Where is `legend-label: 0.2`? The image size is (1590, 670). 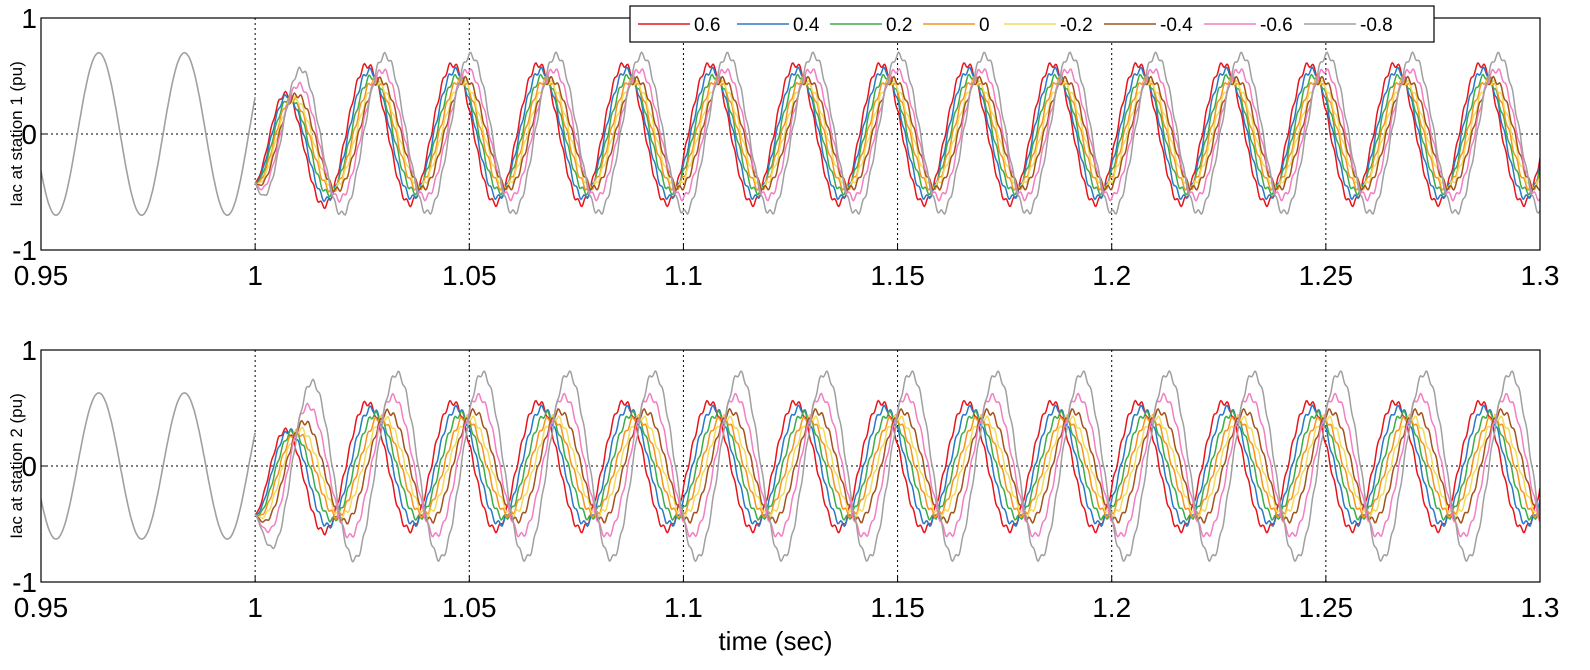
legend-label: 0.2 is located at coordinates (899, 25).